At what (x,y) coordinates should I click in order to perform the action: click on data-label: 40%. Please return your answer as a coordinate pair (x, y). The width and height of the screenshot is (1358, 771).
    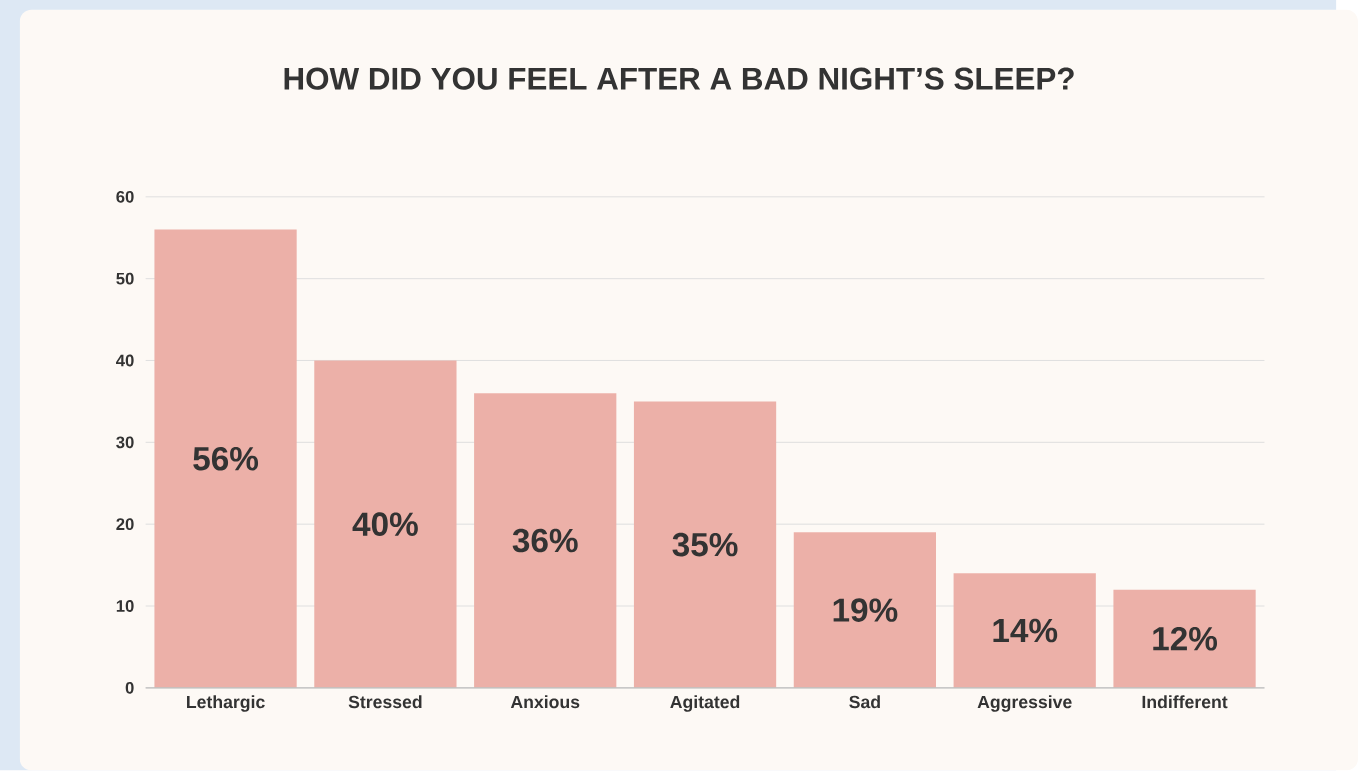
    Looking at the image, I should click on (385, 524).